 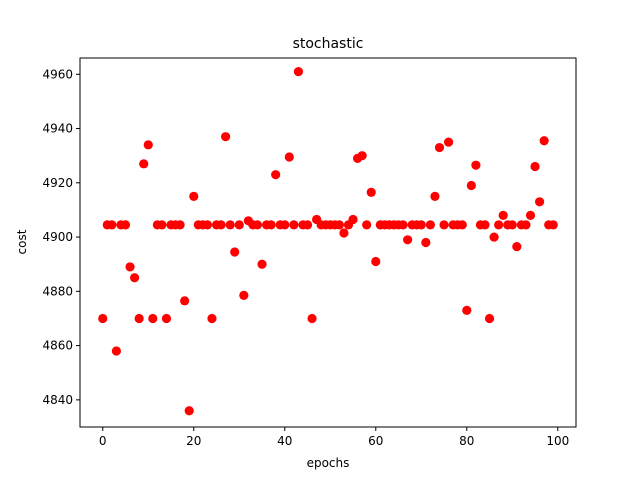 What do you see at coordinates (375, 441) in the screenshot?
I see `x-tick-label: 60` at bounding box center [375, 441].